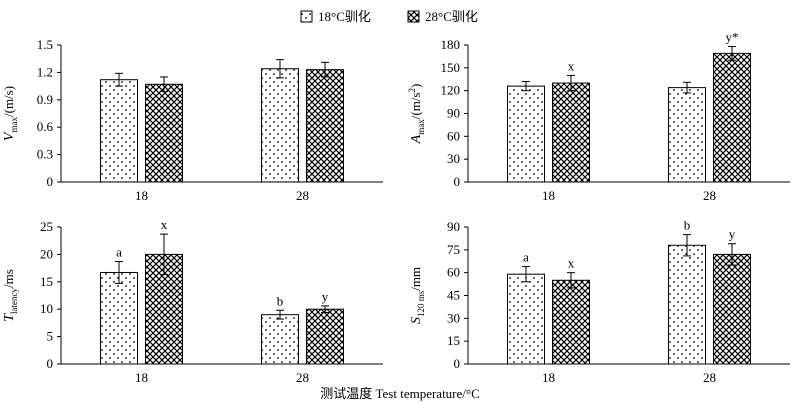 This screenshot has width=800, height=403. Describe the element at coordinates (732, 37) in the screenshot. I see `significance-label: y*` at that location.